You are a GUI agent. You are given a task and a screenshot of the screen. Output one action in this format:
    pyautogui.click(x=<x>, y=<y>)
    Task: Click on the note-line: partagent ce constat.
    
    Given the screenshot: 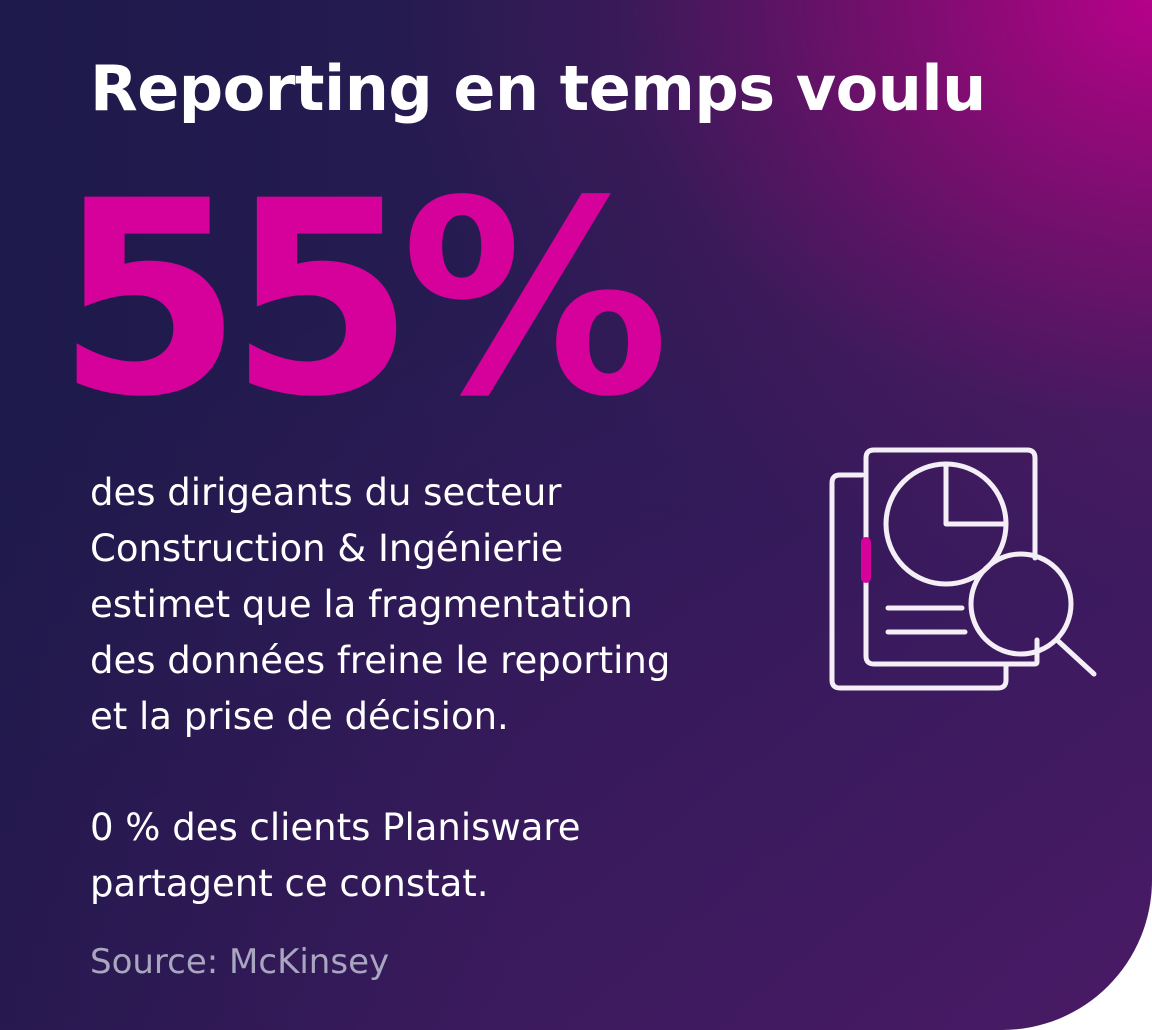 What is the action you would take?
    pyautogui.click(x=289, y=883)
    